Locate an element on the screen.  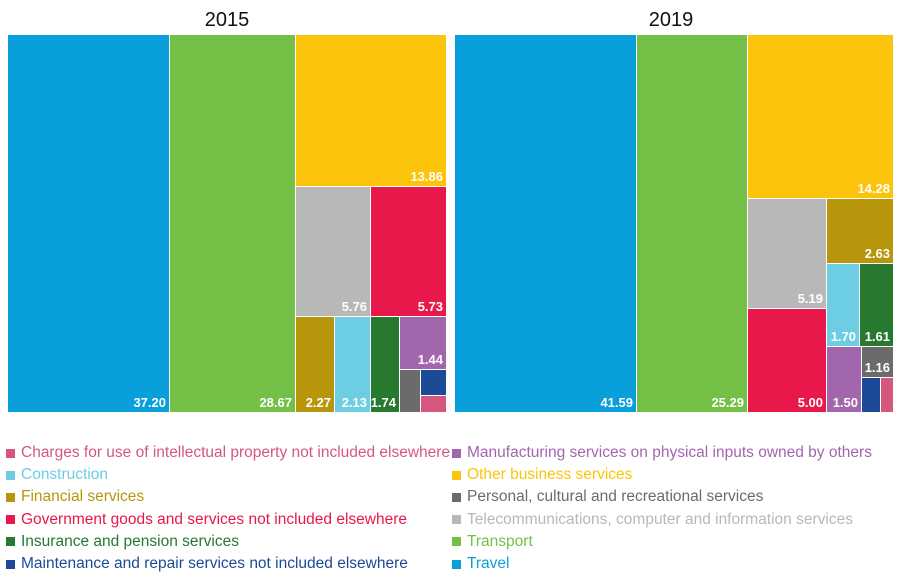
value-label-telecommunications-computer-and-information-services: 5.19 is located at coordinates (810, 298).